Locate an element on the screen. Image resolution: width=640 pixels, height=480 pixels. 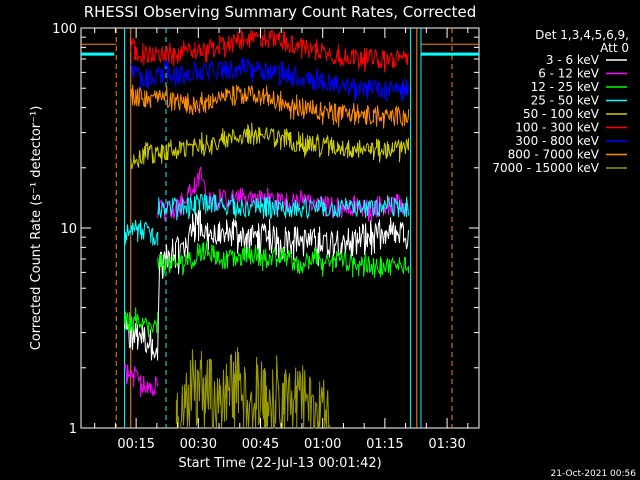
x-tick-label-2: 00:45 is located at coordinates (260, 444).